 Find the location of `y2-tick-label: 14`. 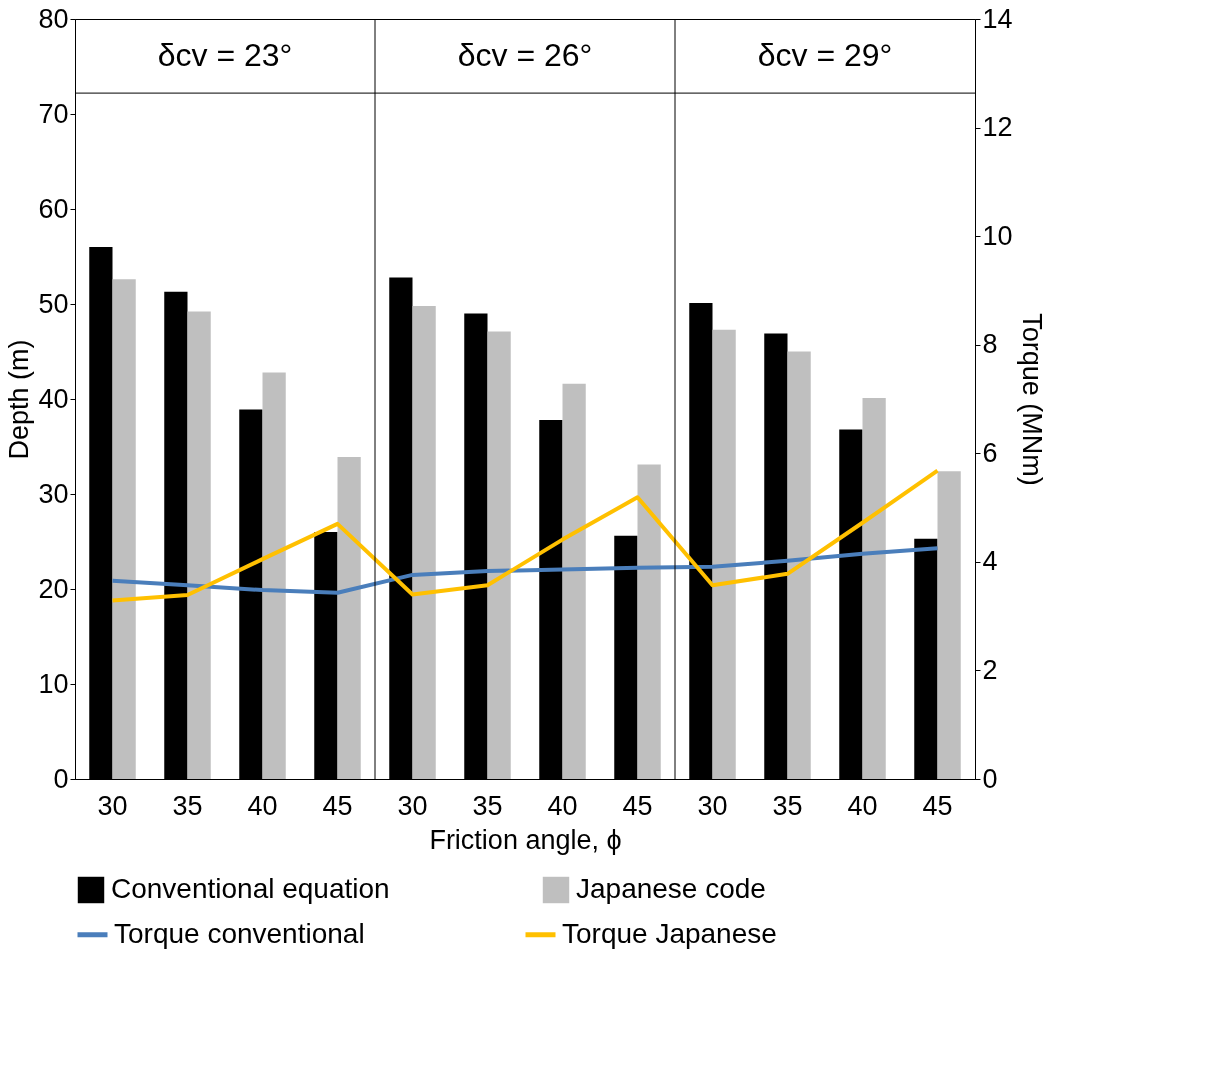

y2-tick-label: 14 is located at coordinates (997, 18).